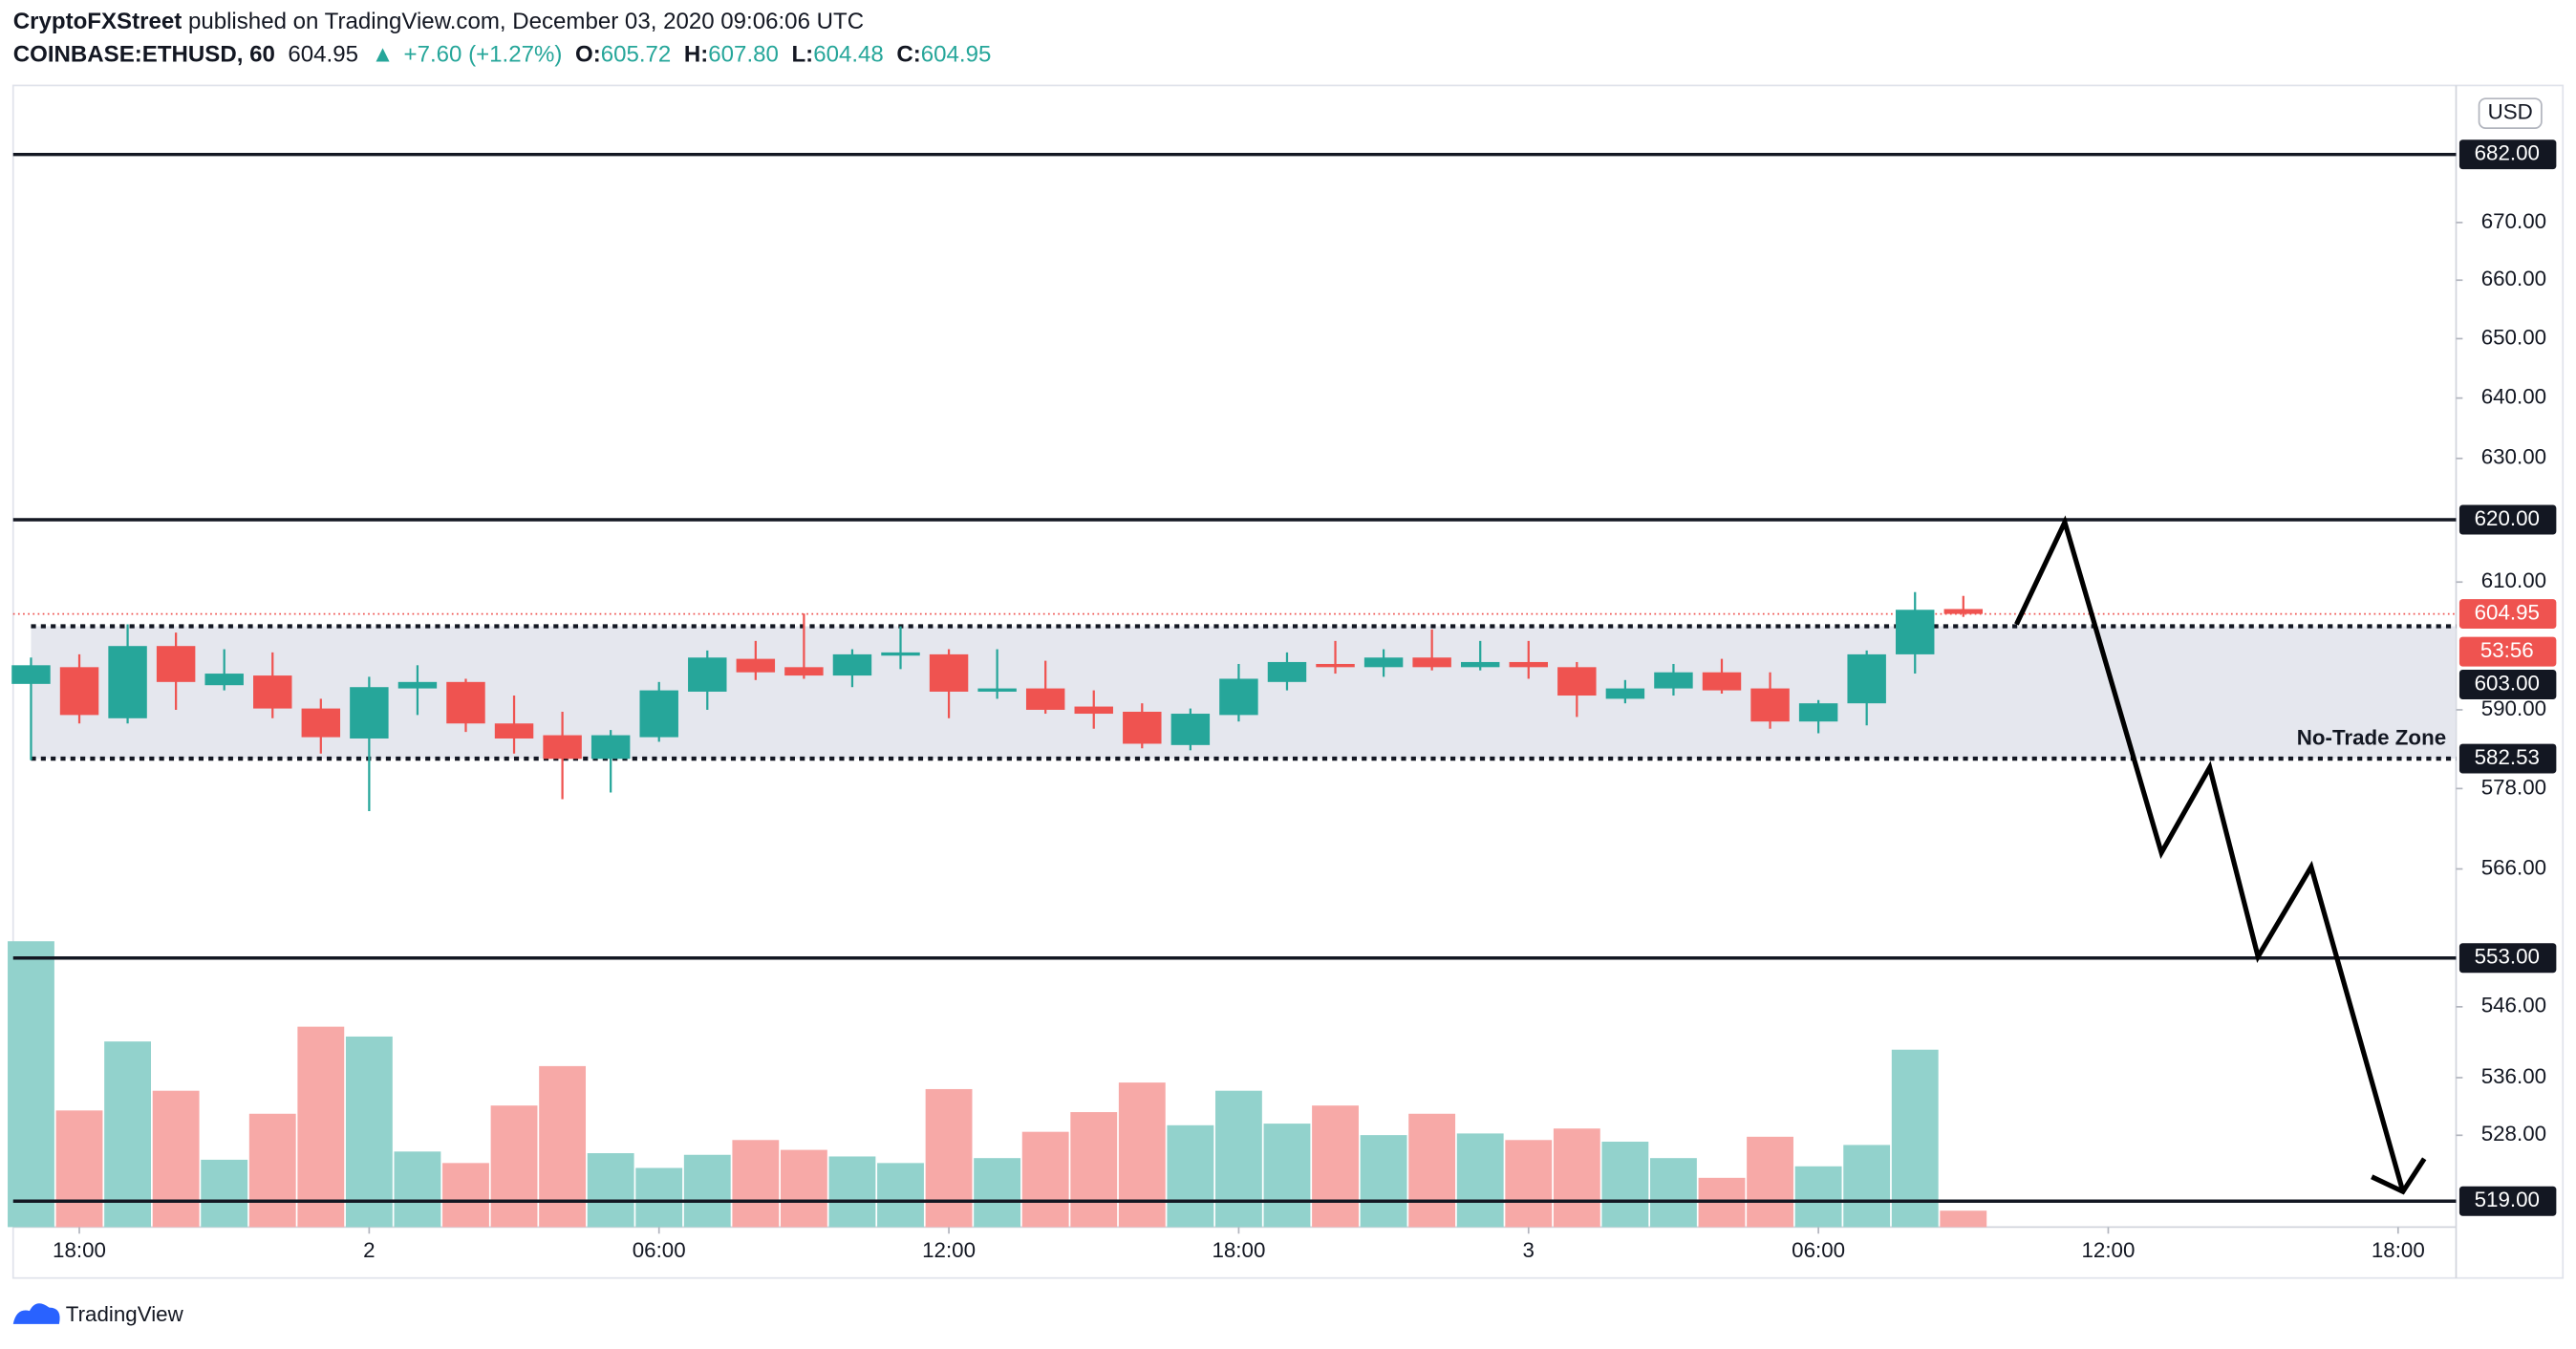 This screenshot has width=2576, height=1349. Describe the element at coordinates (2507, 518) in the screenshot. I see `level-badge-label: 620.00` at that location.